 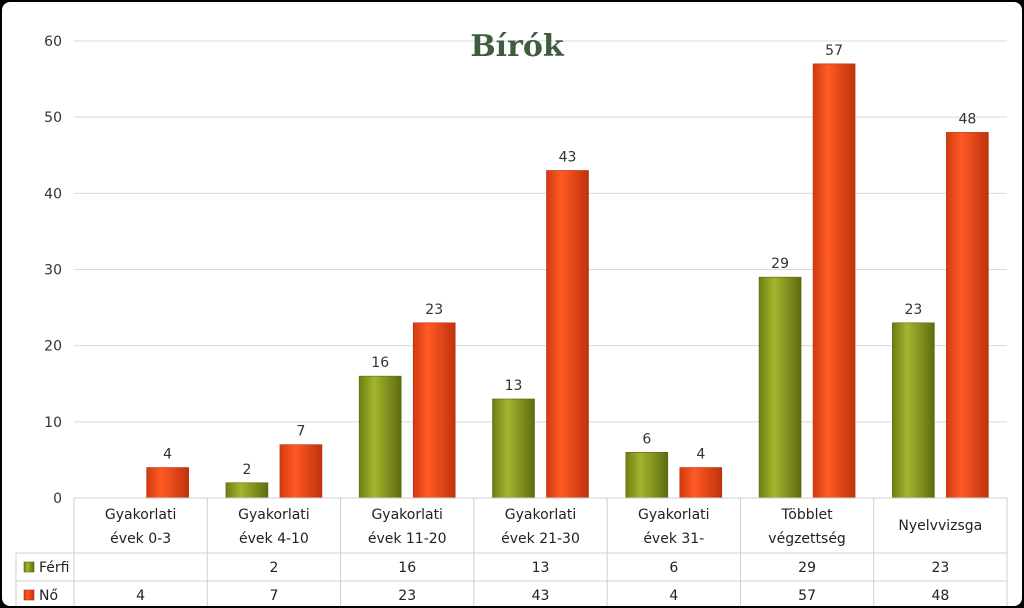 I want to click on table-cell: 48, so click(x=940, y=596).